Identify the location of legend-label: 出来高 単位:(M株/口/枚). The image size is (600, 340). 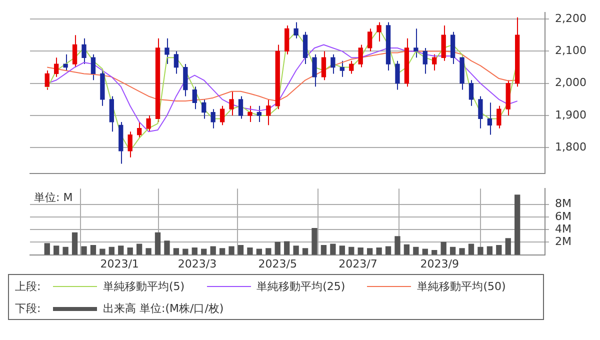
(163, 308).